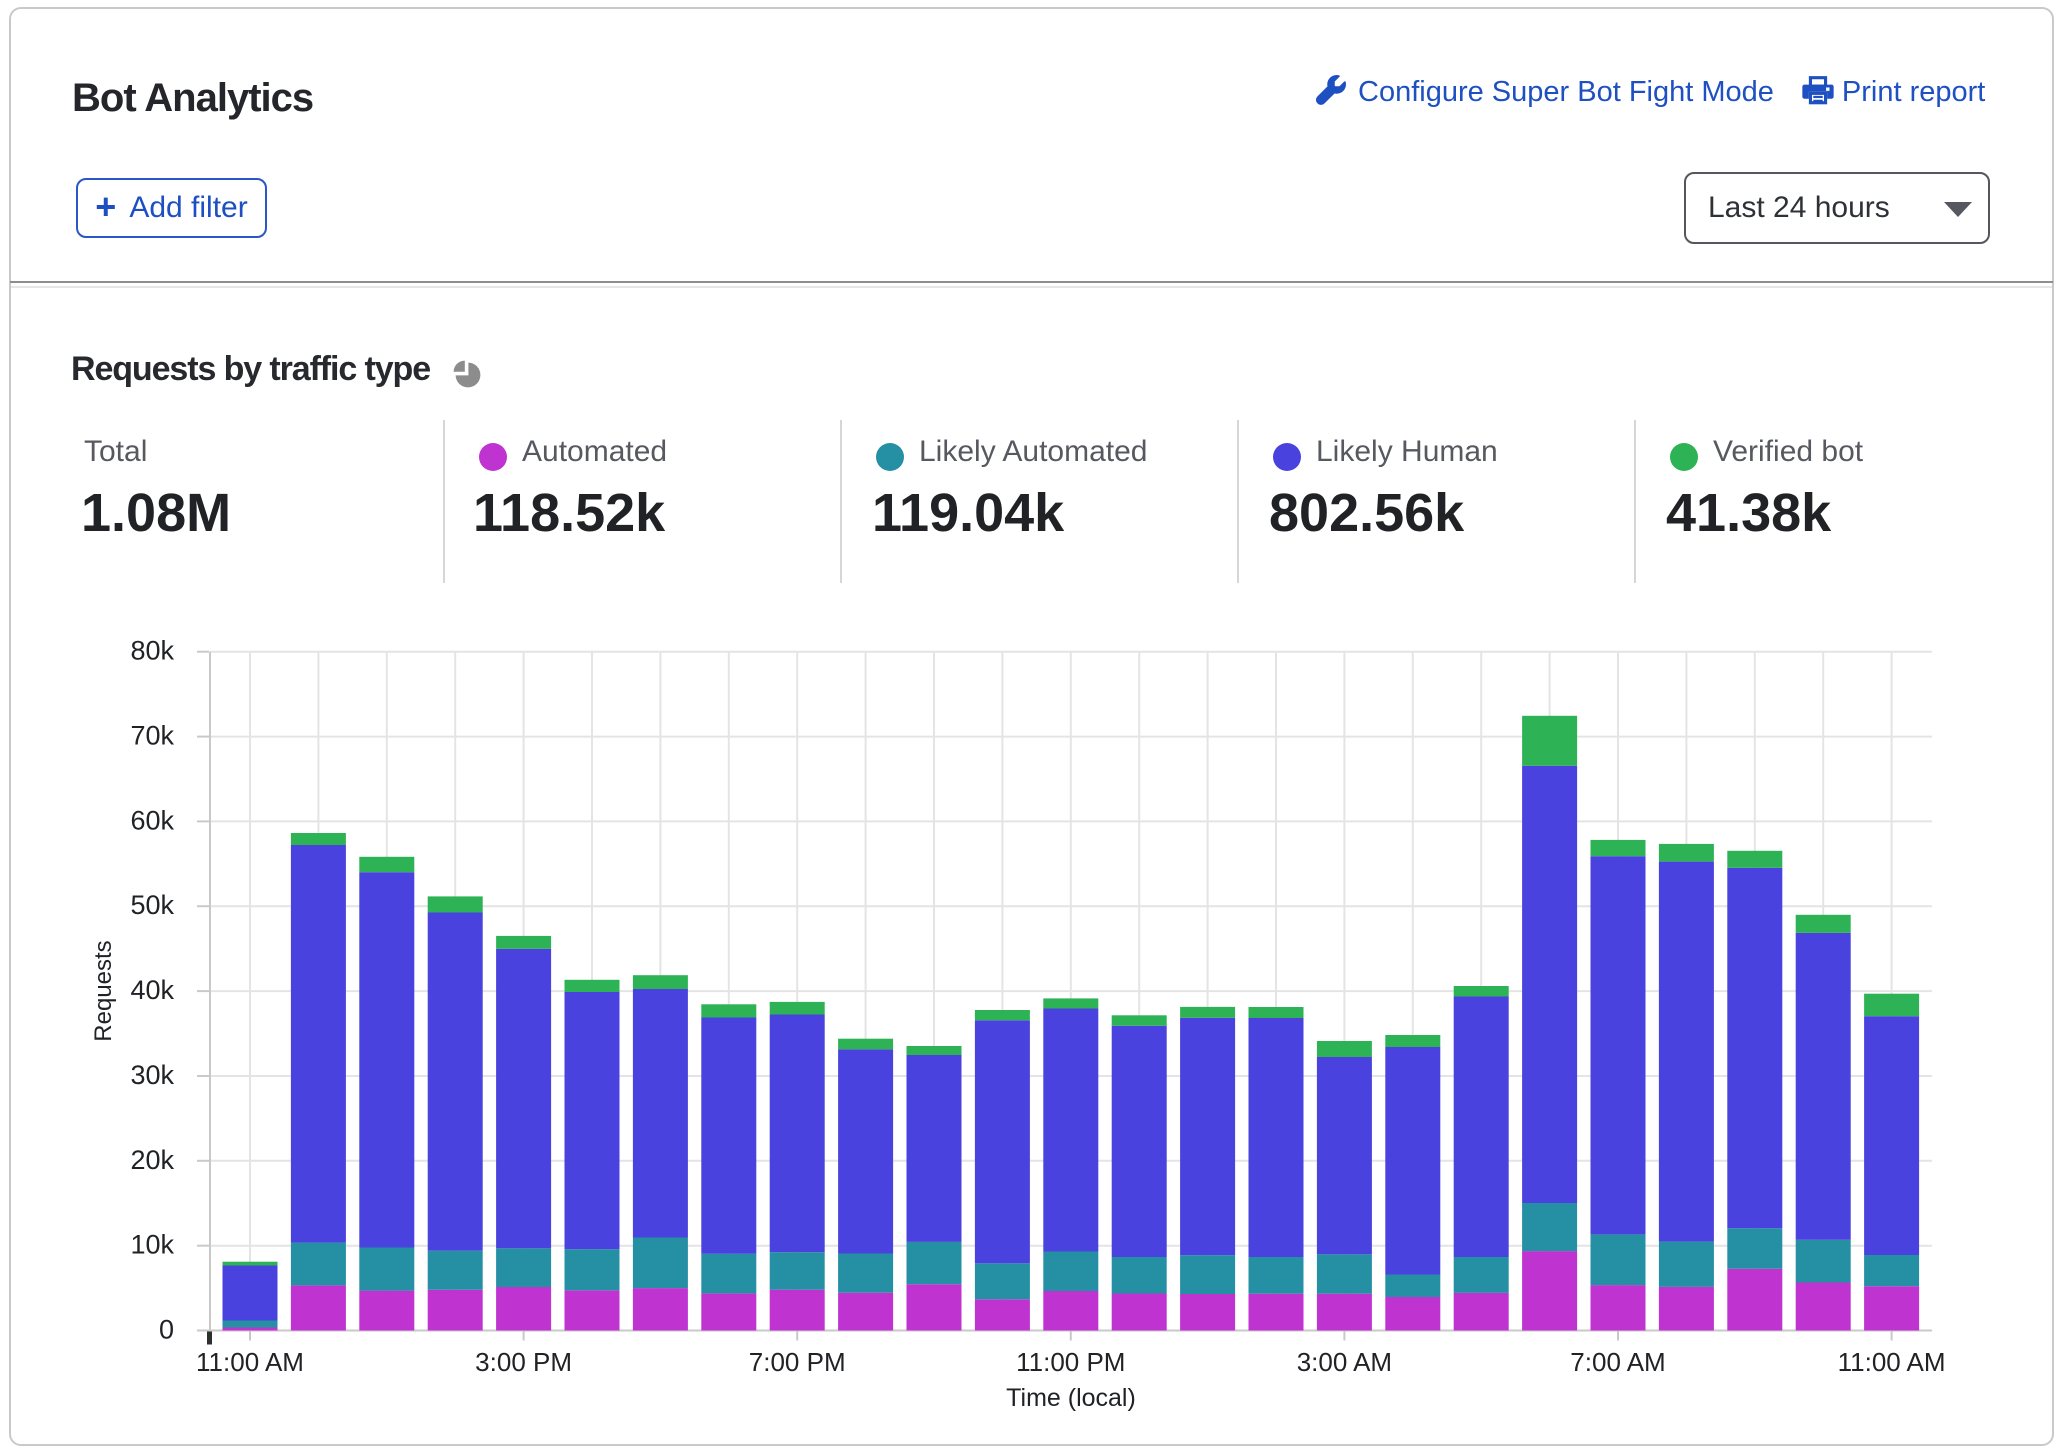  What do you see at coordinates (1617, 1362) in the screenshot?
I see `svg-text: 7:00 AM` at bounding box center [1617, 1362].